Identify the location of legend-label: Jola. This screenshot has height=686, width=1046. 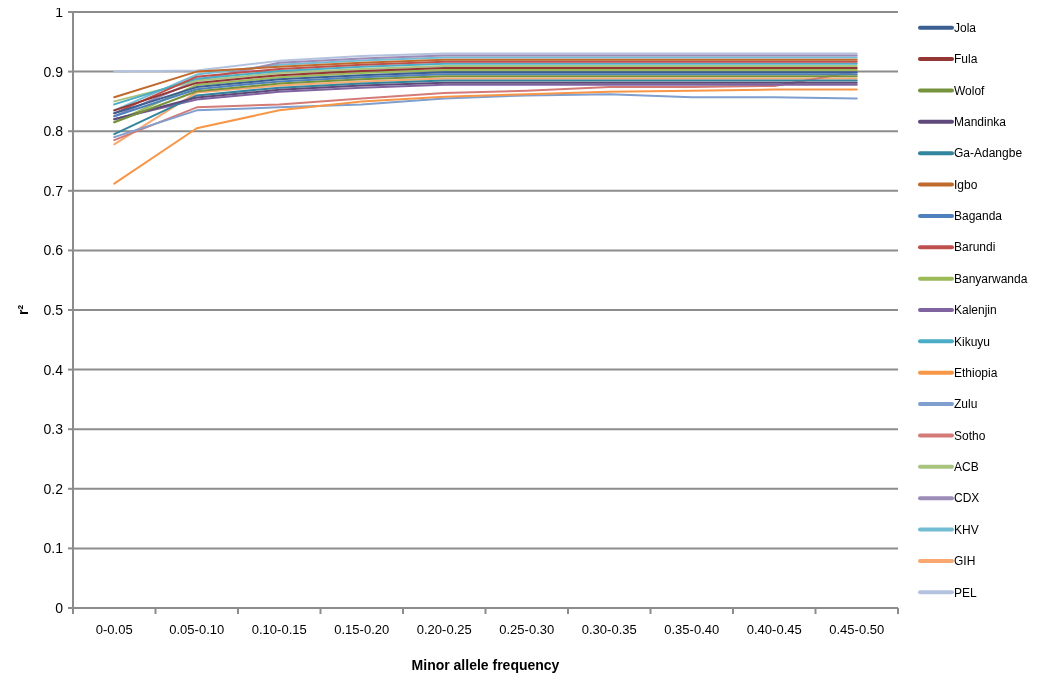
(965, 27).